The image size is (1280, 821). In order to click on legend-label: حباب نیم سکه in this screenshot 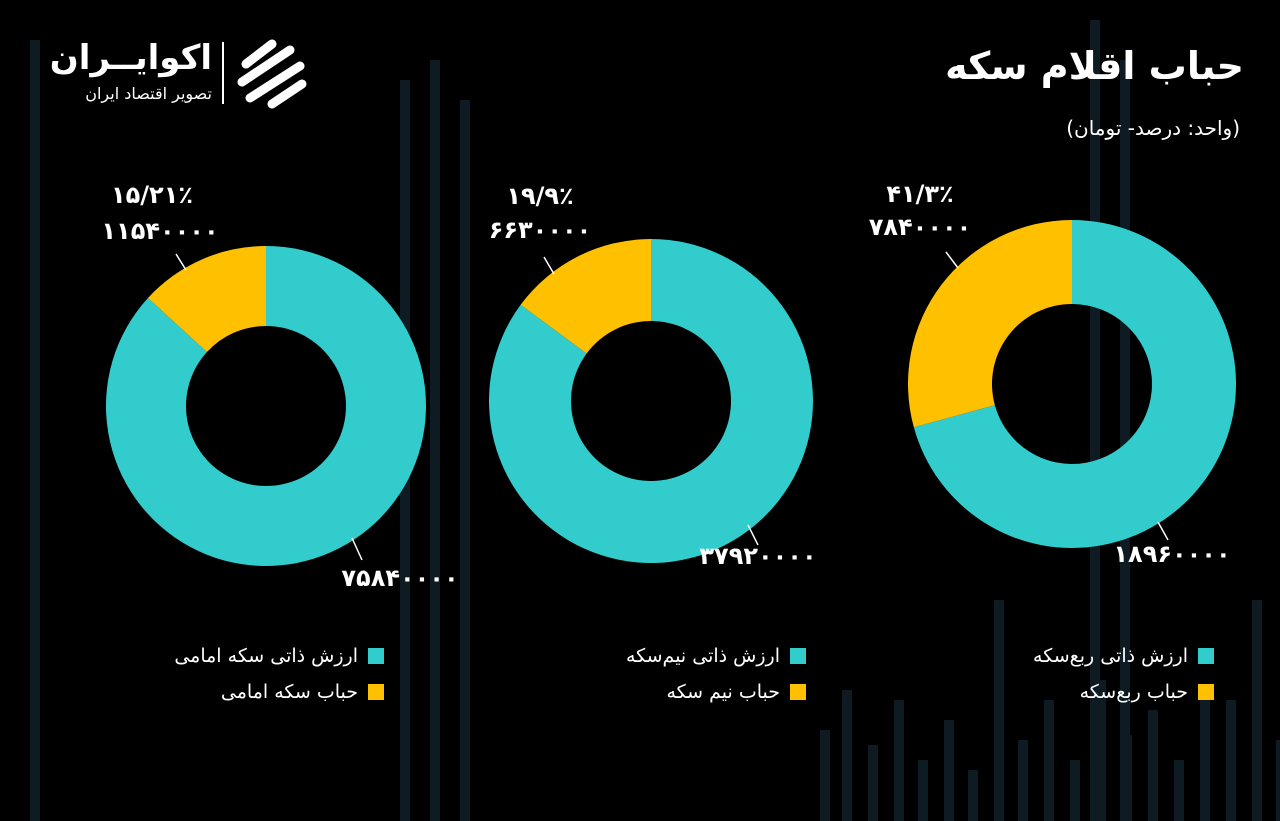, I will do `click(723, 692)`.